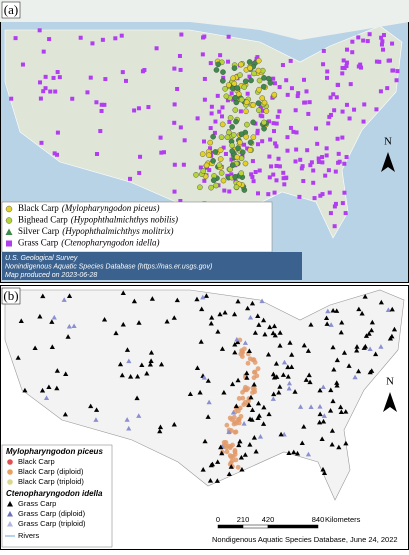 The height and width of the screenshot is (555, 409). What do you see at coordinates (111, 208) in the screenshot?
I see `legend-scientific: (Mylopharyngodon piceus)` at bounding box center [111, 208].